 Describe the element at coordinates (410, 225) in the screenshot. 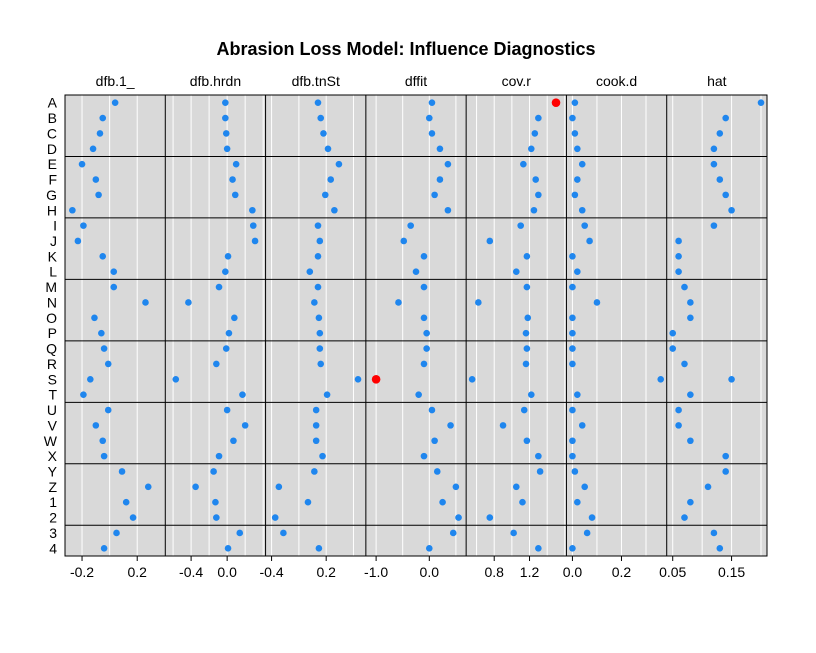

I see `point-dffit-I` at that location.